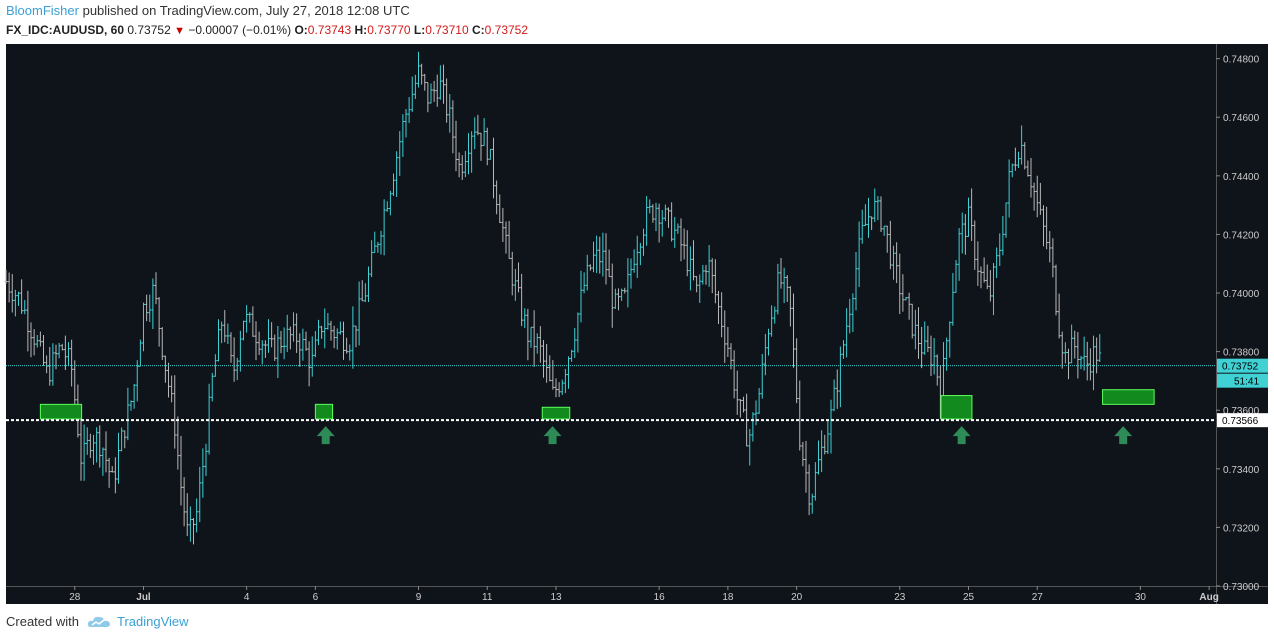 The width and height of the screenshot is (1274, 641). Describe the element at coordinates (42, 621) in the screenshot. I see `created-with-text: Created with` at that location.